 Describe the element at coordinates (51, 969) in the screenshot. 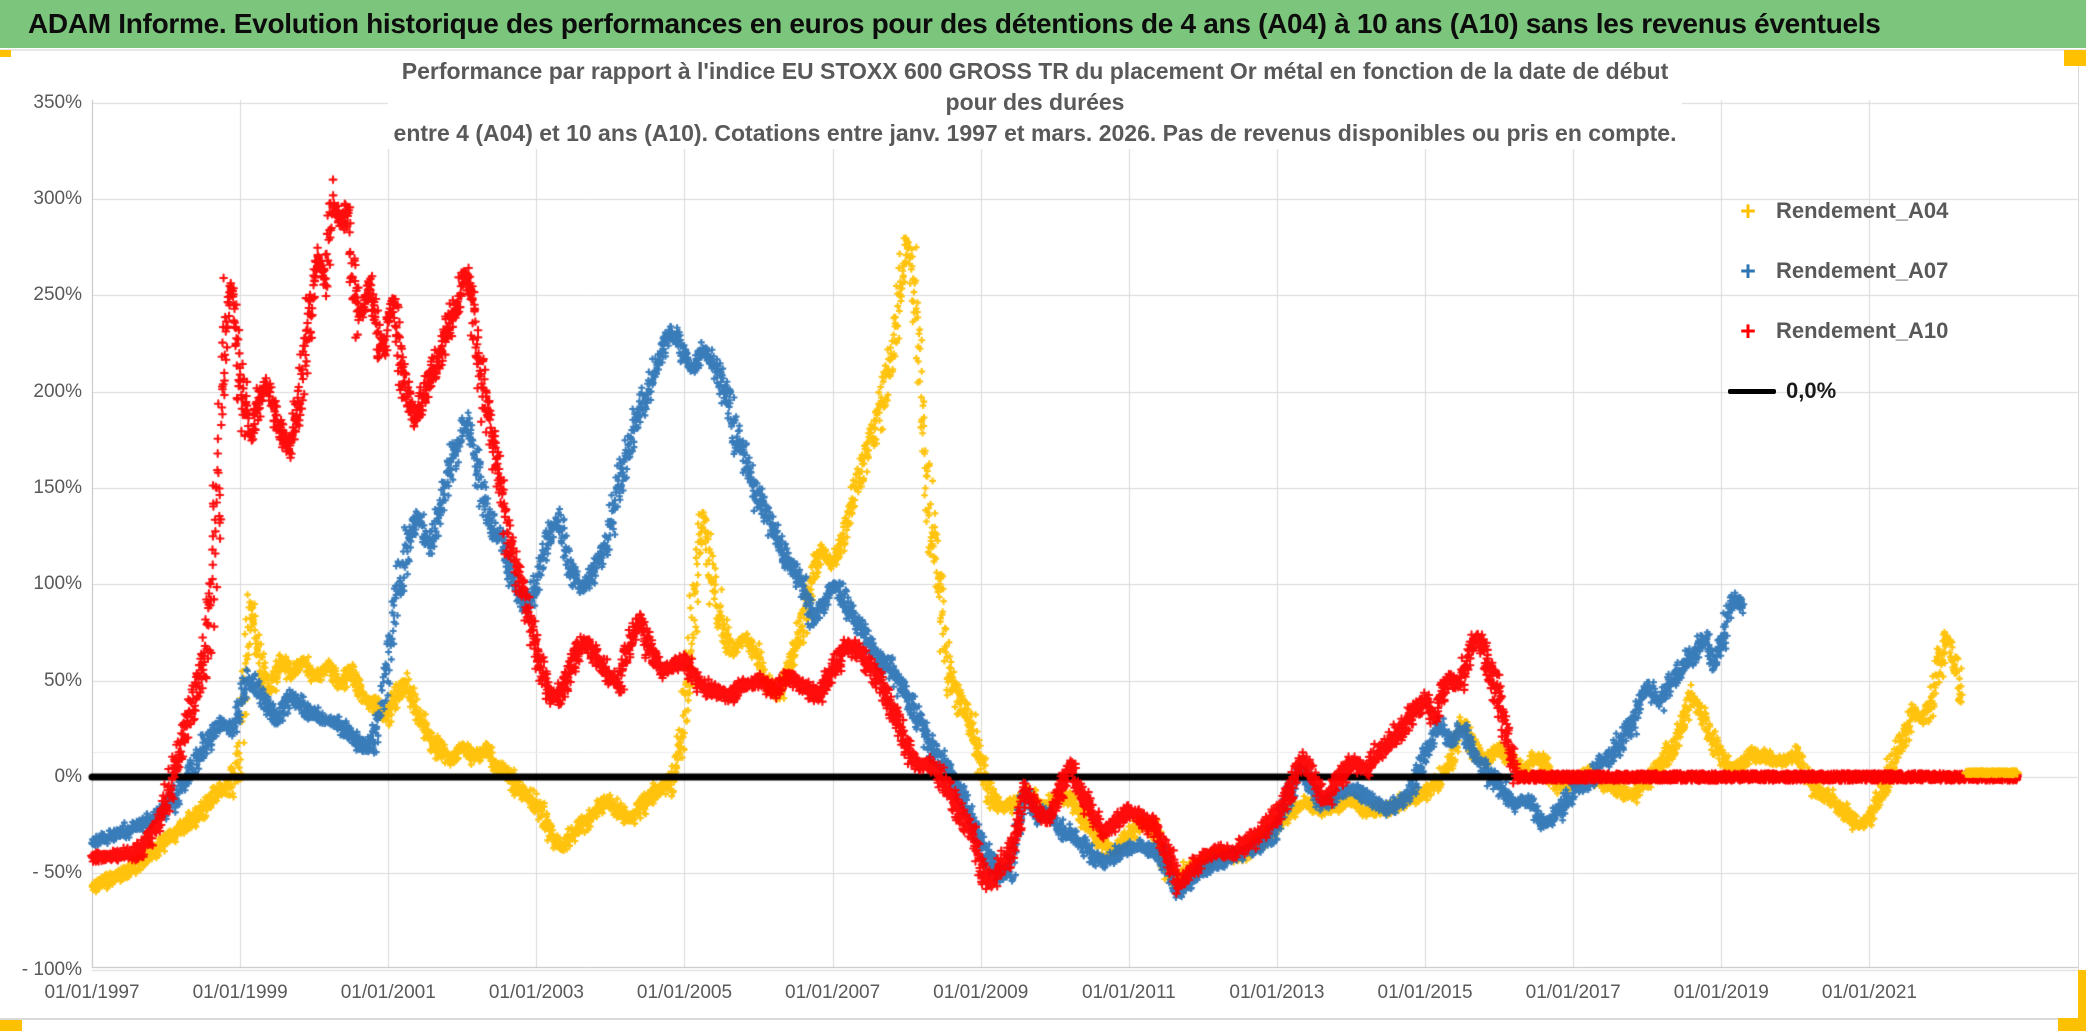

I see `y-tick-label: - 100%` at that location.